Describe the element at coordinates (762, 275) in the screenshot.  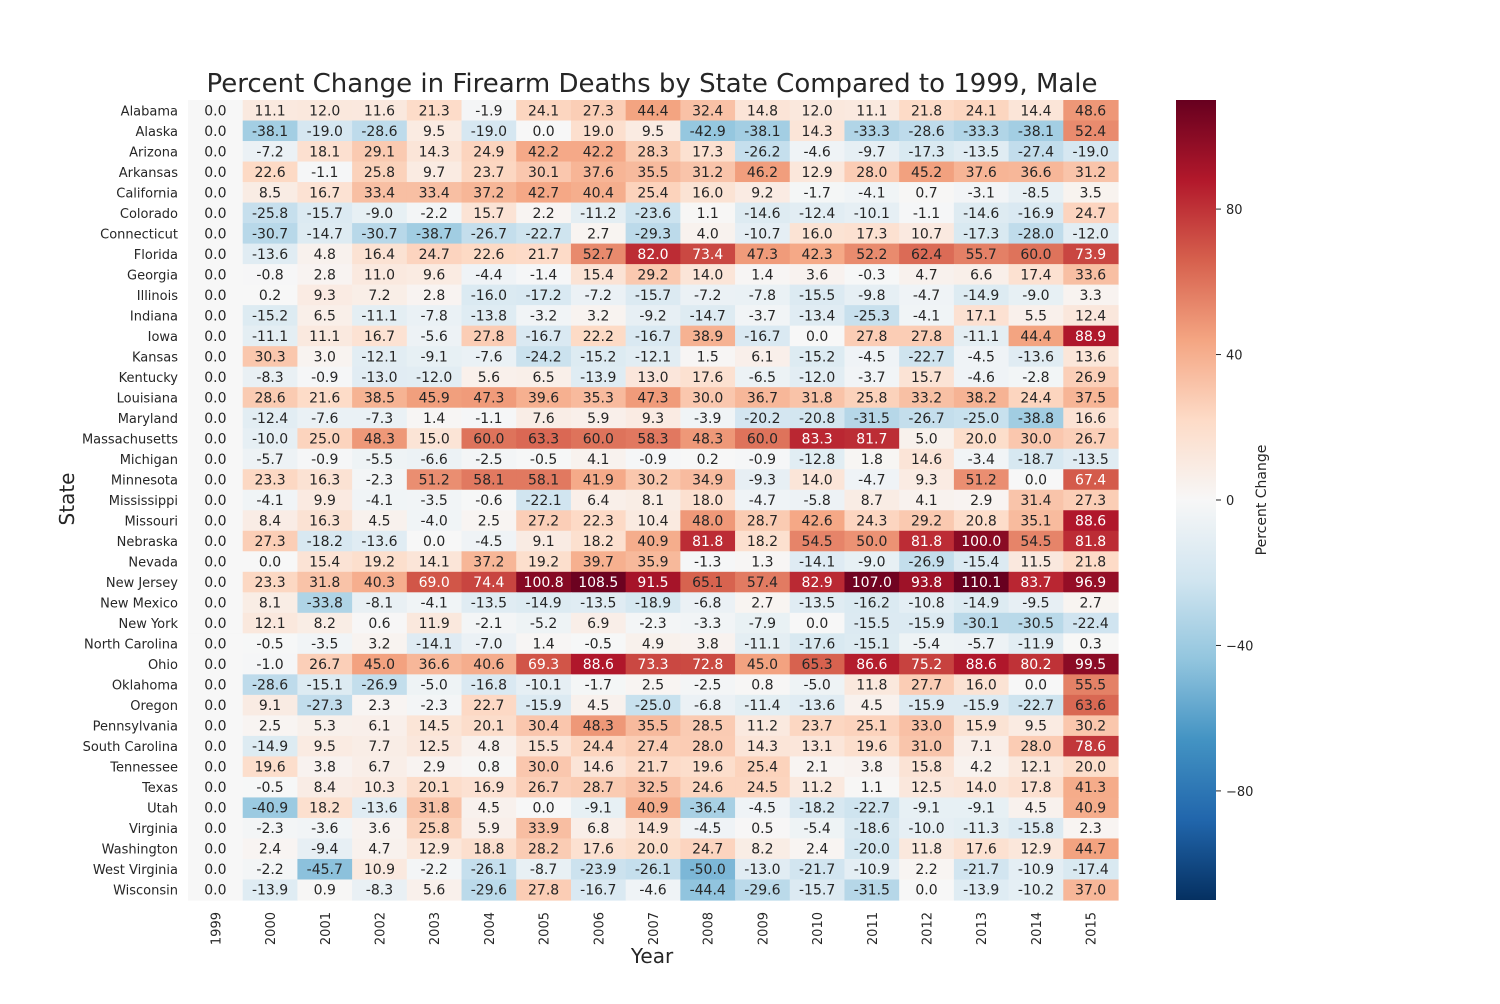
I see `cell-value-label: 1.4` at that location.